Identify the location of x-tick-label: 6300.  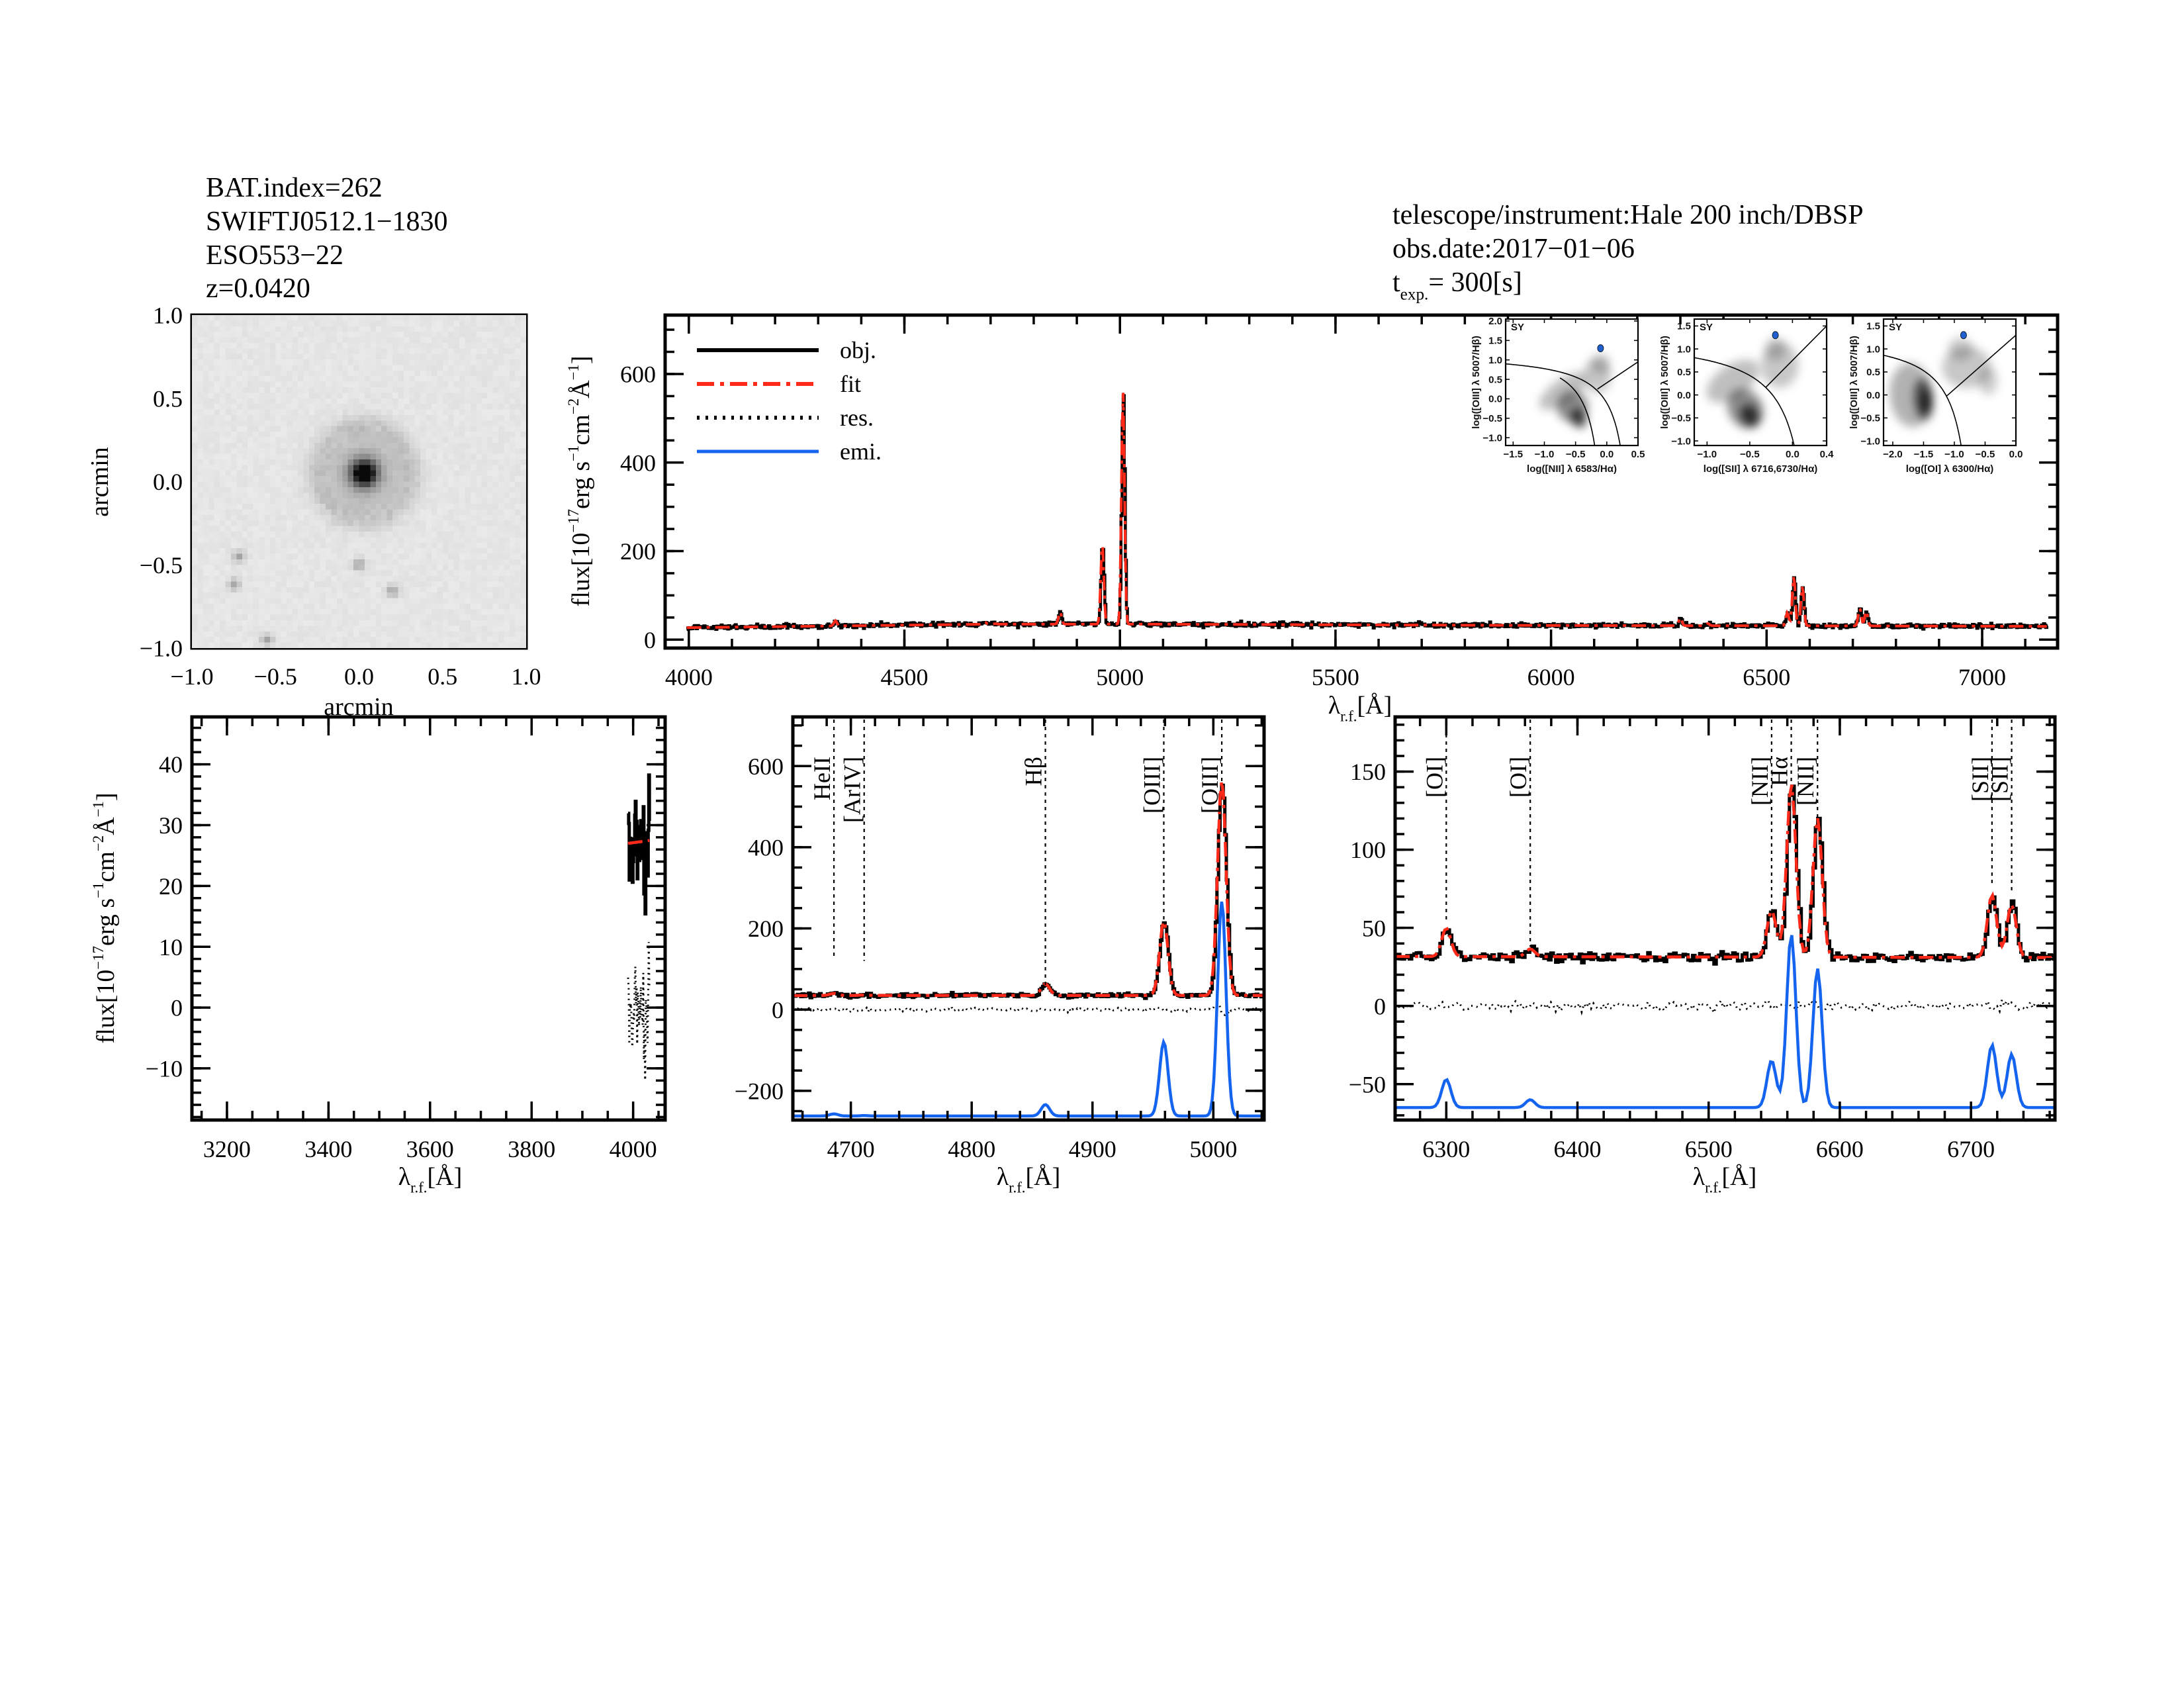
(1446, 1149).